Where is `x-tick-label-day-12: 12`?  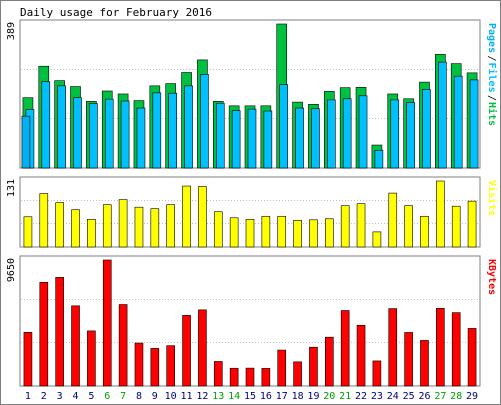
x-tick-label-day-12: 12 is located at coordinates (202, 396).